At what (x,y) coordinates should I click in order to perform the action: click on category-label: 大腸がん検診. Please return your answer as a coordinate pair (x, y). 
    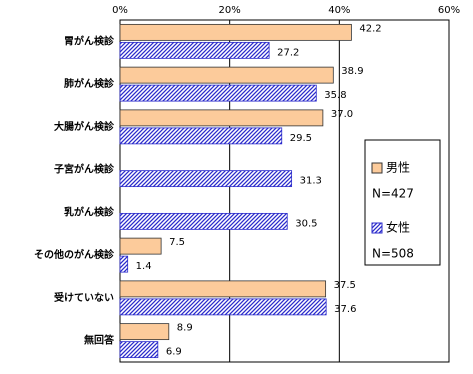
    Looking at the image, I should click on (84, 126).